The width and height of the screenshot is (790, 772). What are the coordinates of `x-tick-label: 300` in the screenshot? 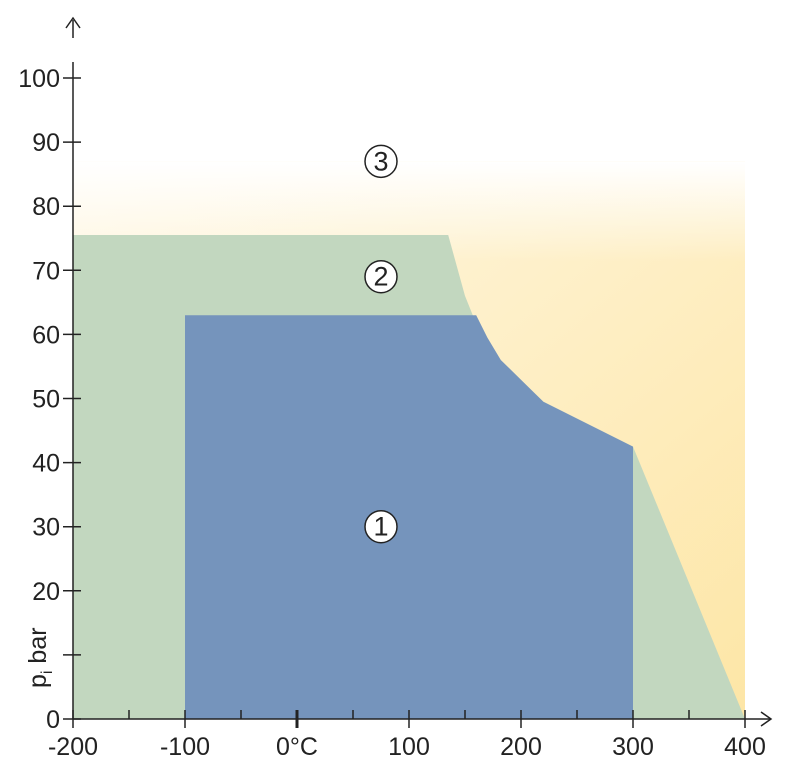 It's located at (633, 747).